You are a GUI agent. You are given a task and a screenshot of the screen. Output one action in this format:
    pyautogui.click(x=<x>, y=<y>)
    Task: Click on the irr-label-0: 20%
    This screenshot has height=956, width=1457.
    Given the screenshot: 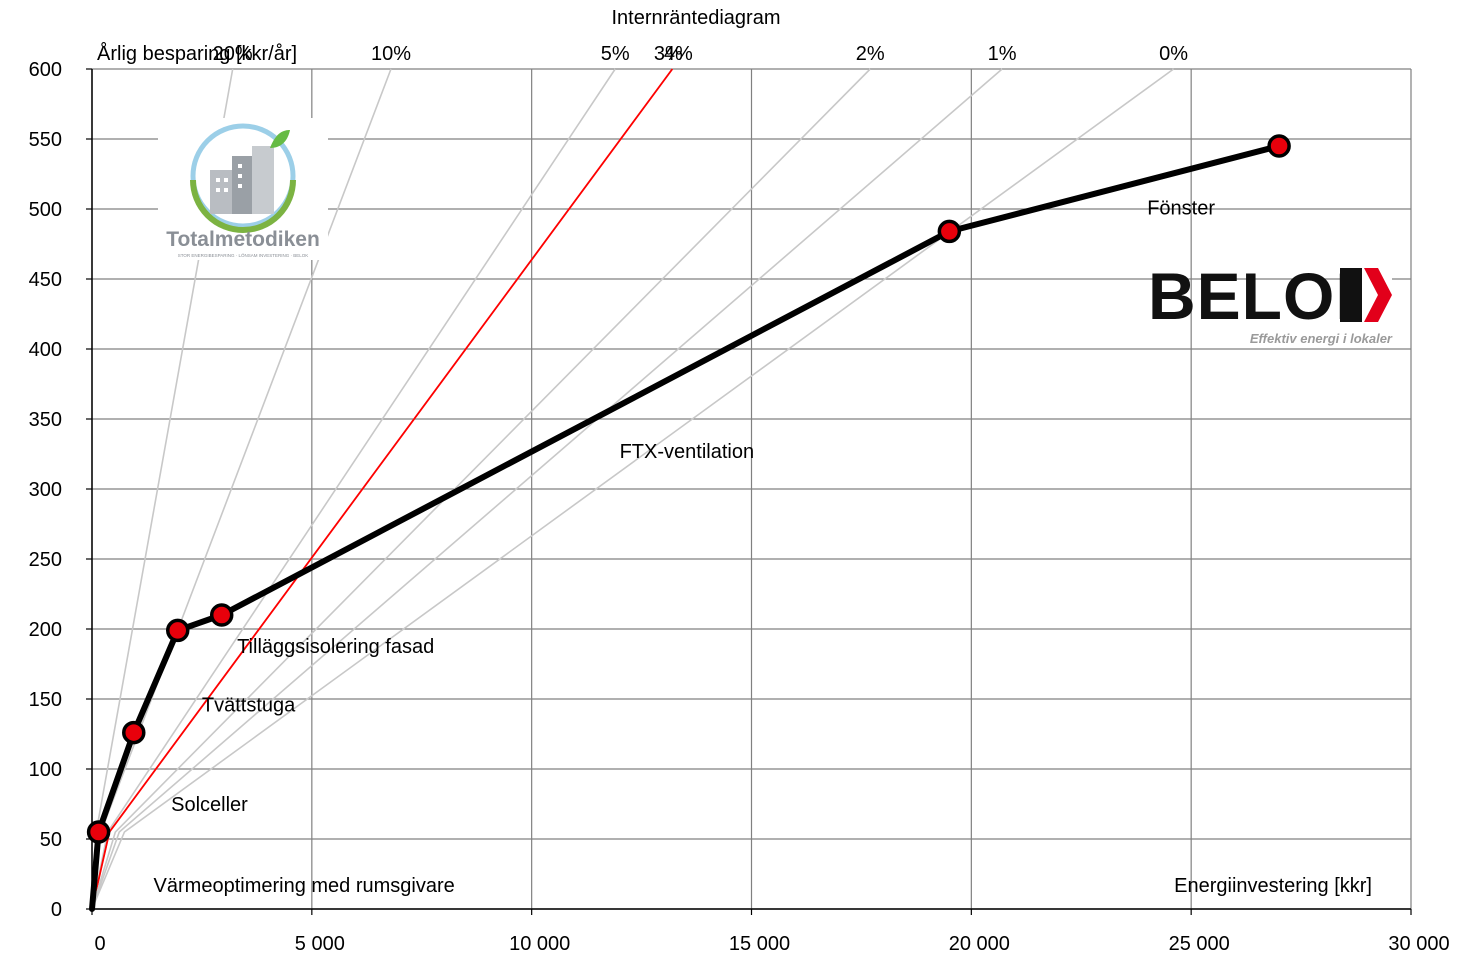 What is the action you would take?
    pyautogui.click(x=233, y=54)
    